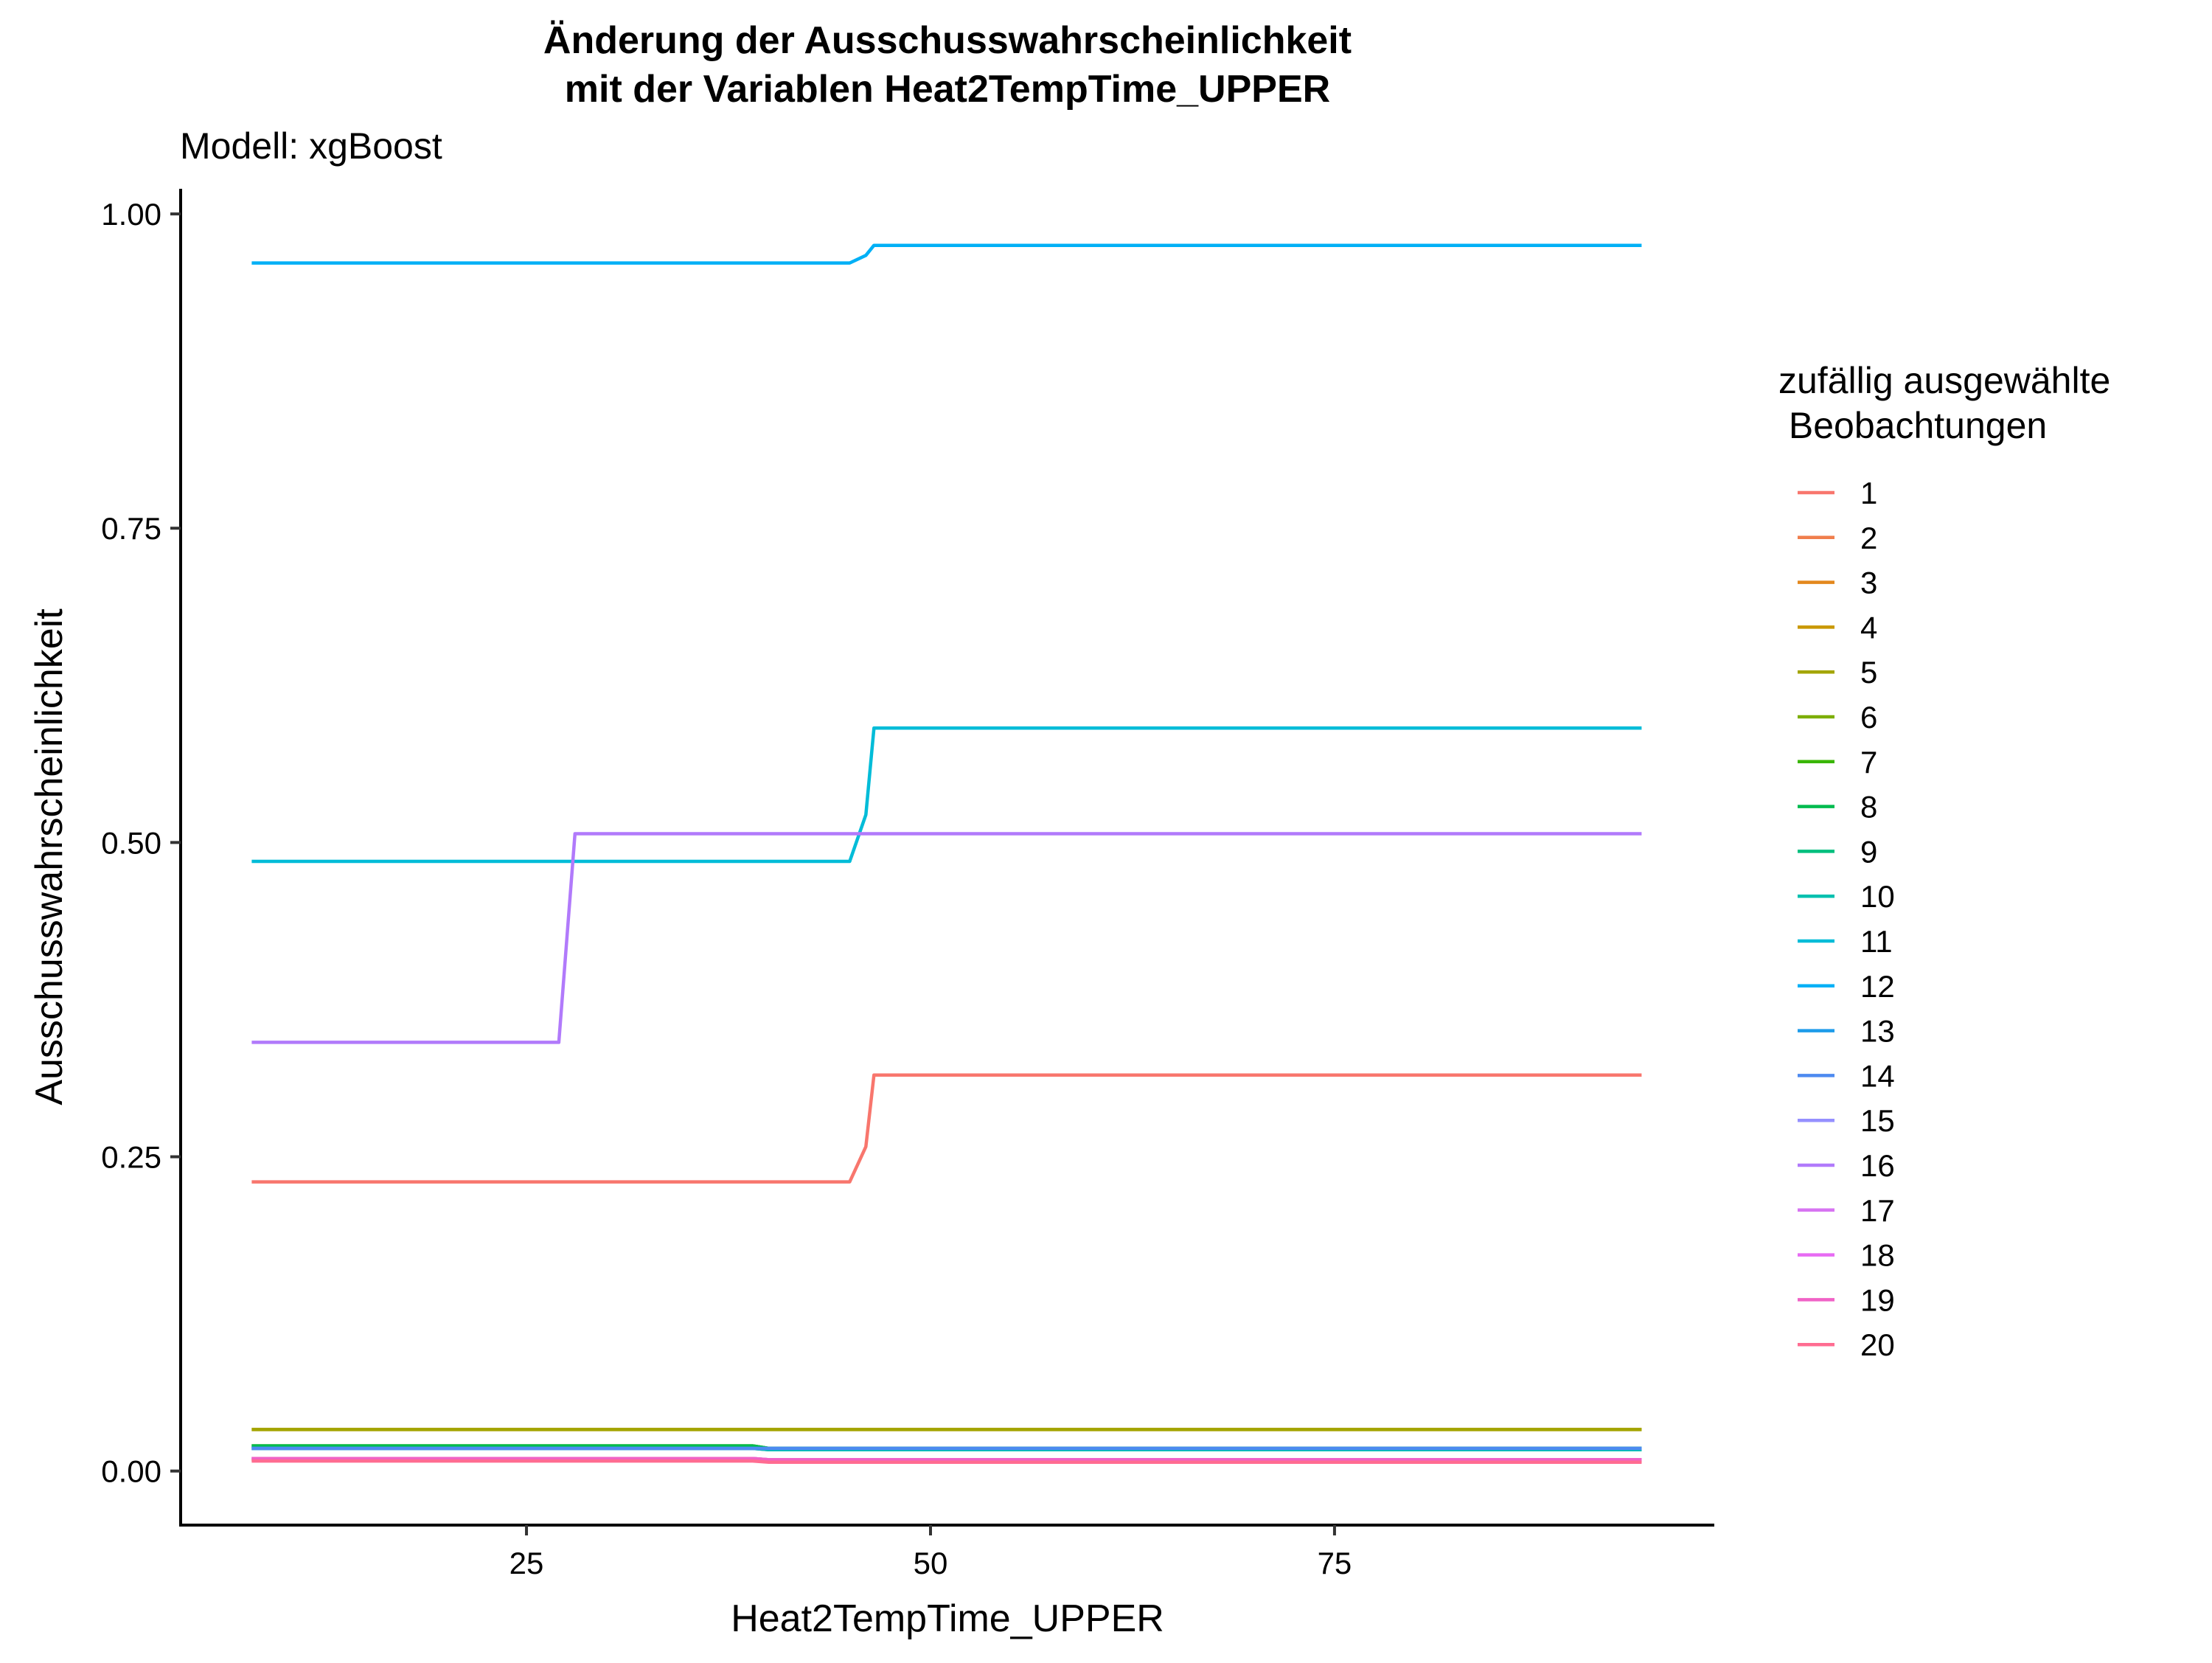 The height and width of the screenshot is (1663, 2212). I want to click on legend-label-1: 1, so click(1868, 493).